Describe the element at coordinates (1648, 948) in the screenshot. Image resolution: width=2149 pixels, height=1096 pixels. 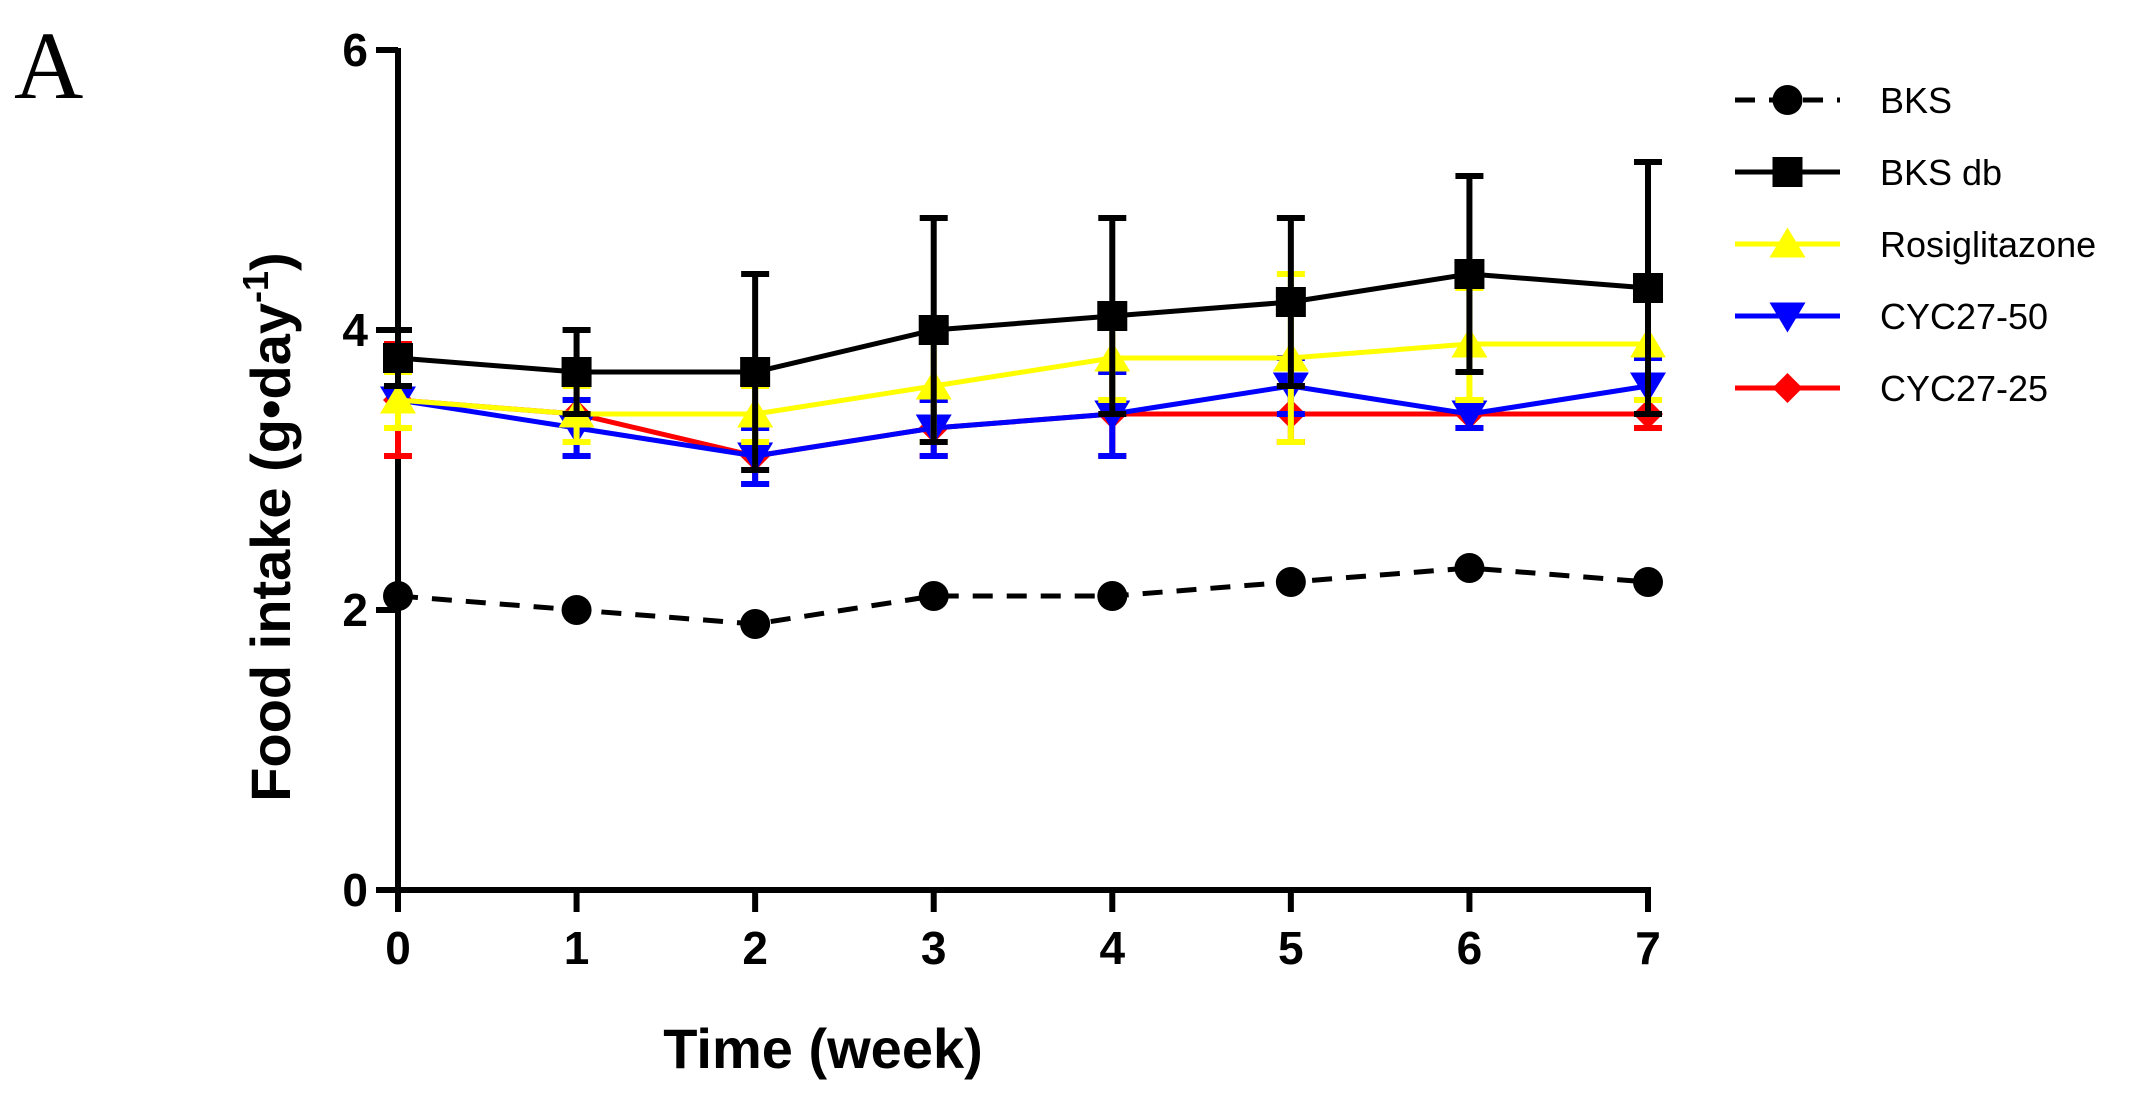
I see `x-tick-label-7: 7` at that location.